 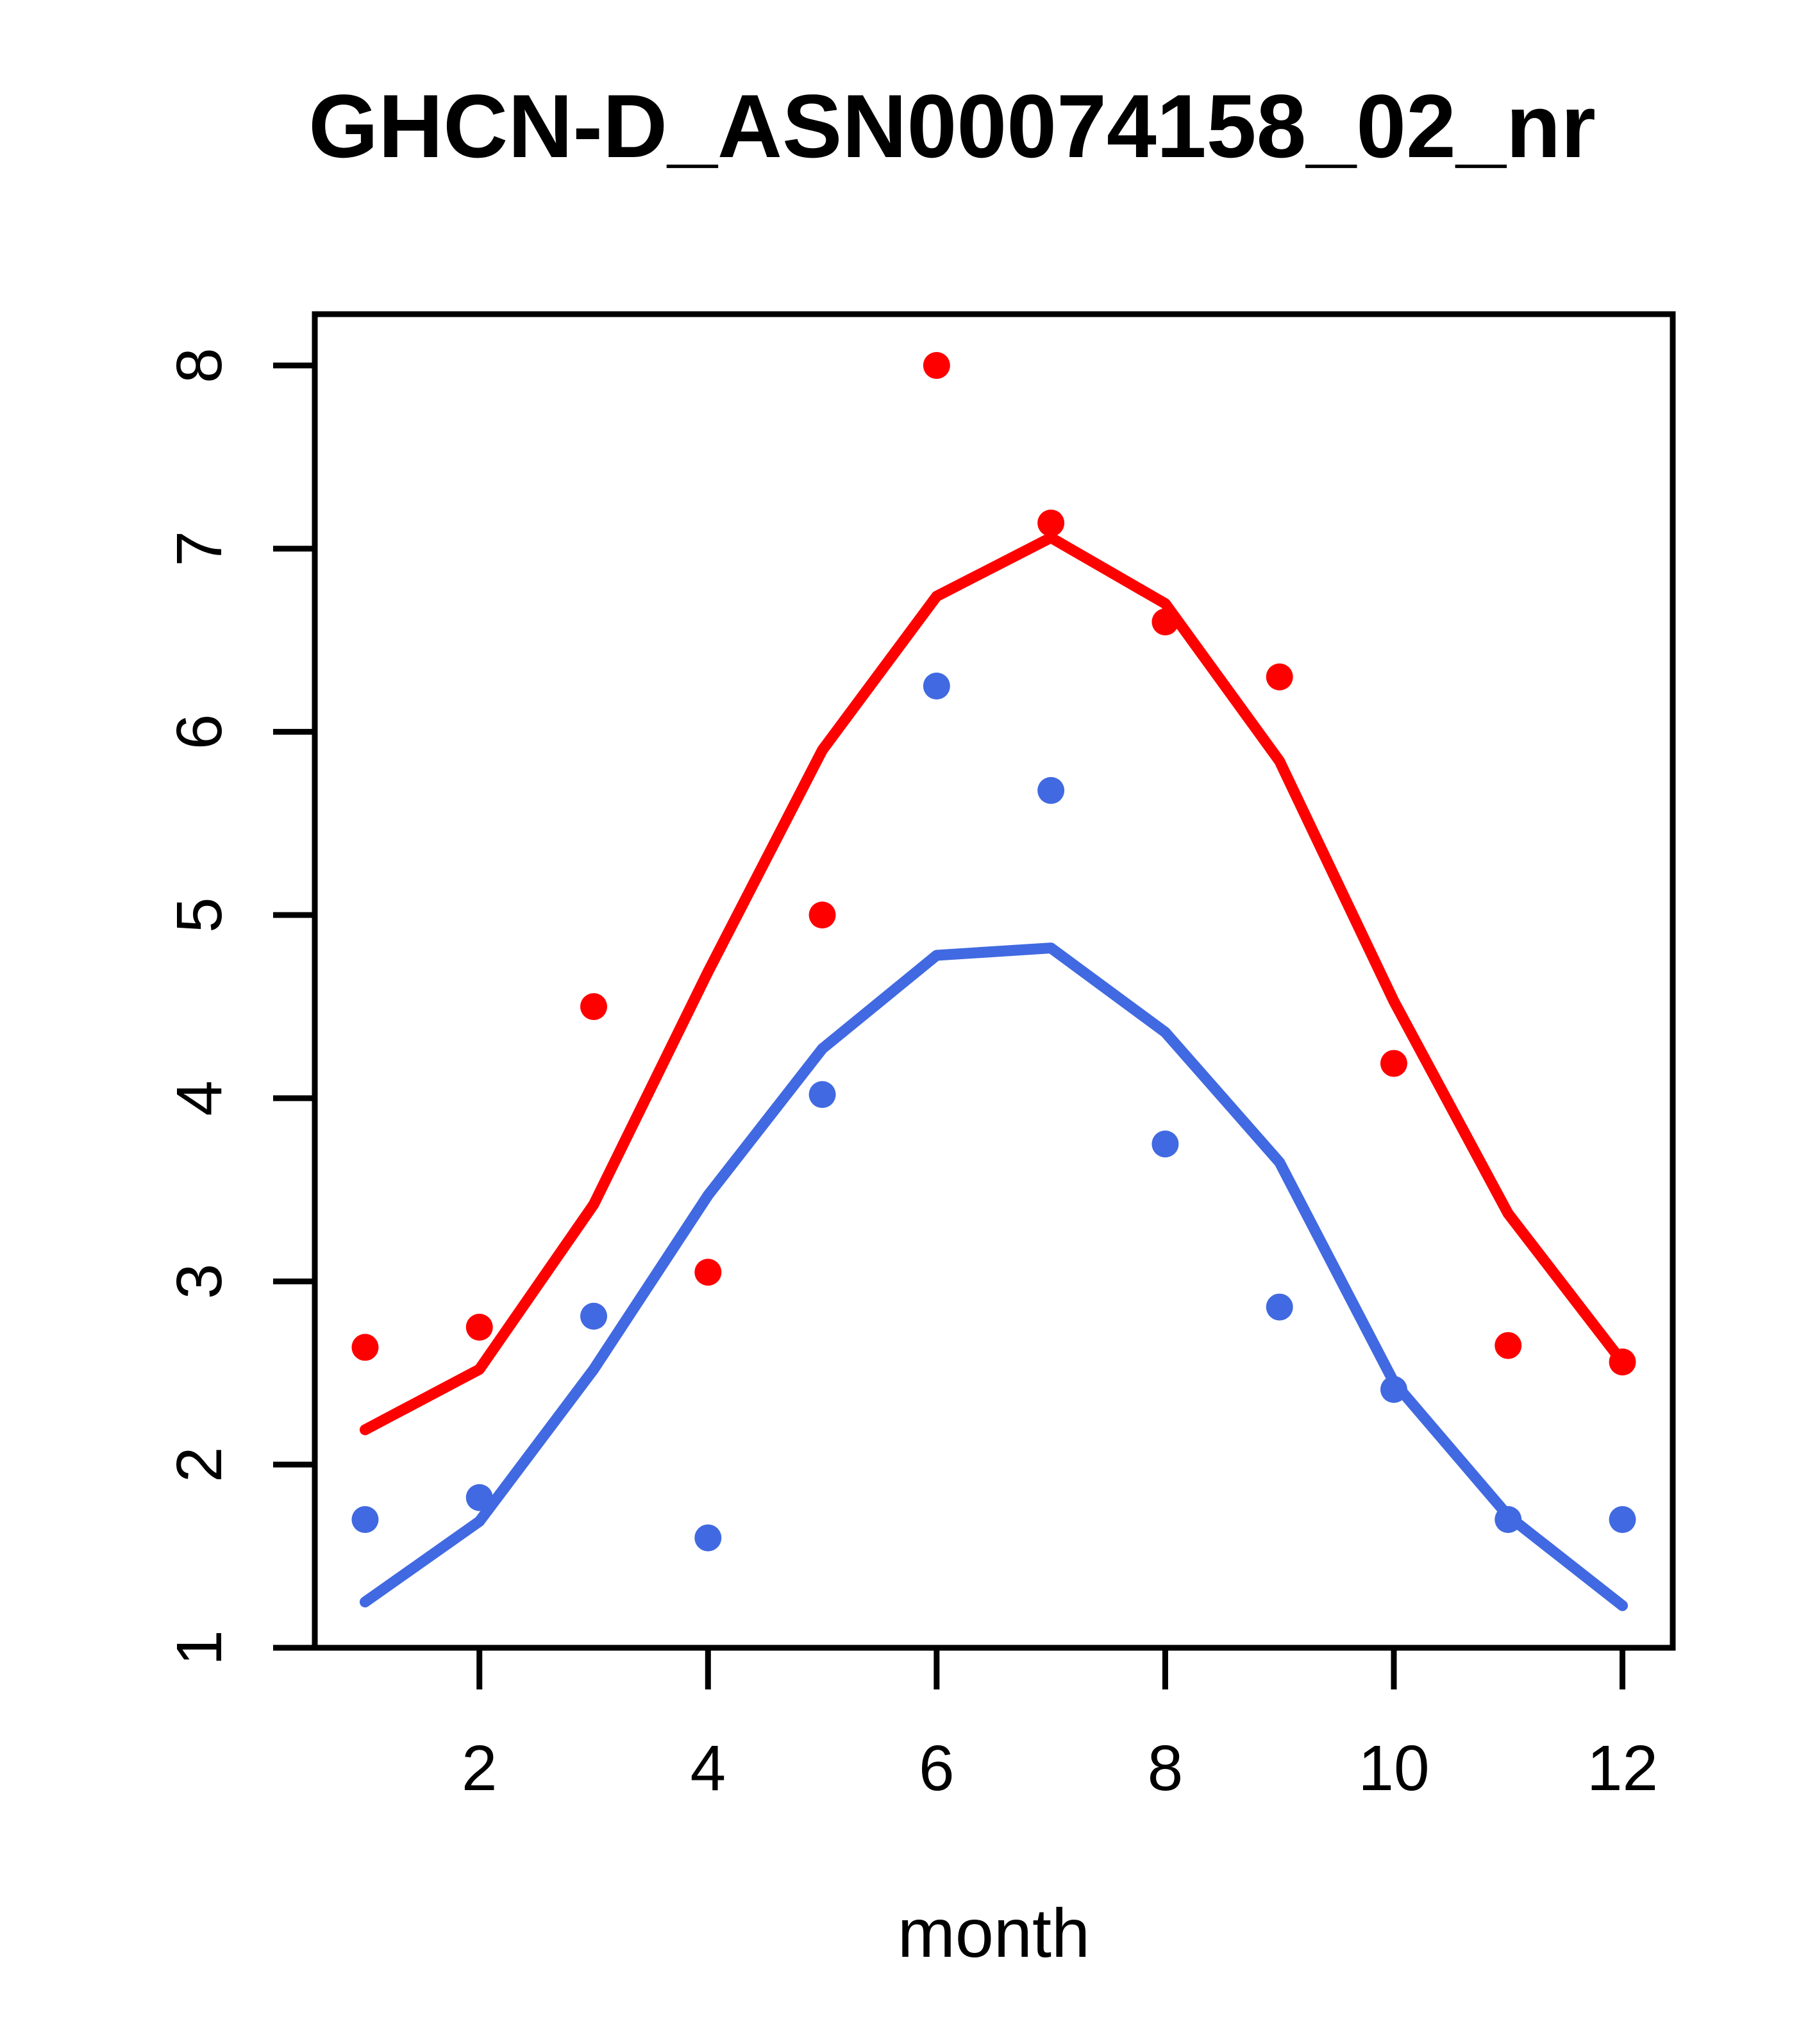 I want to click on x-axis-label: month, so click(x=994, y=1933).